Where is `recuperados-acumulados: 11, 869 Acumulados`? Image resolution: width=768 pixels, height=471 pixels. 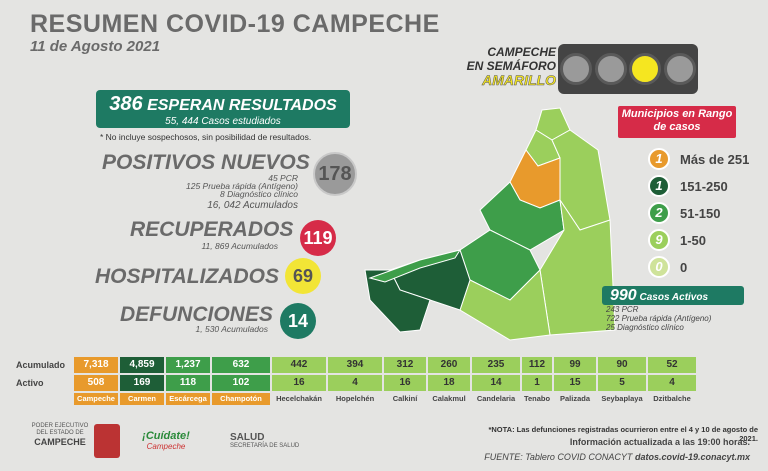 recuperados-acumulados: 11, 869 Acumulados is located at coordinates (239, 246).